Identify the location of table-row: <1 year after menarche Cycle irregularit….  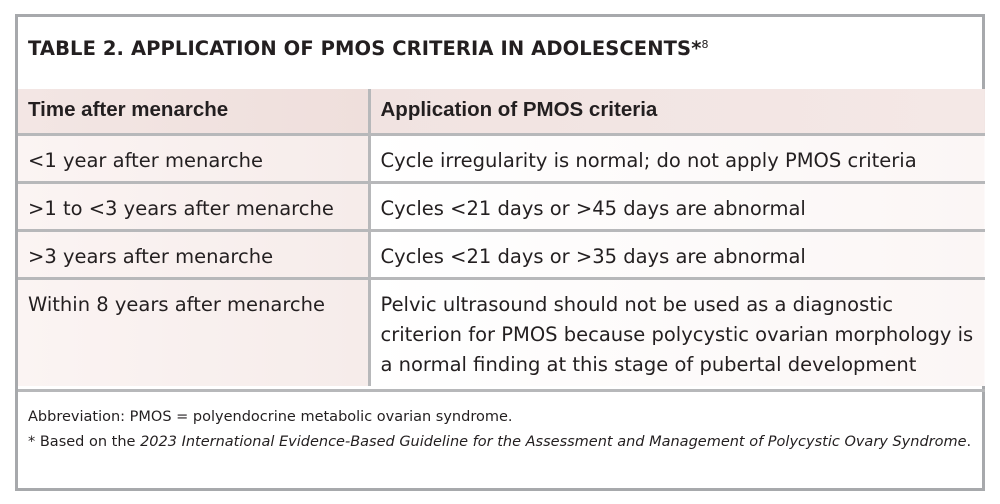
(501, 159).